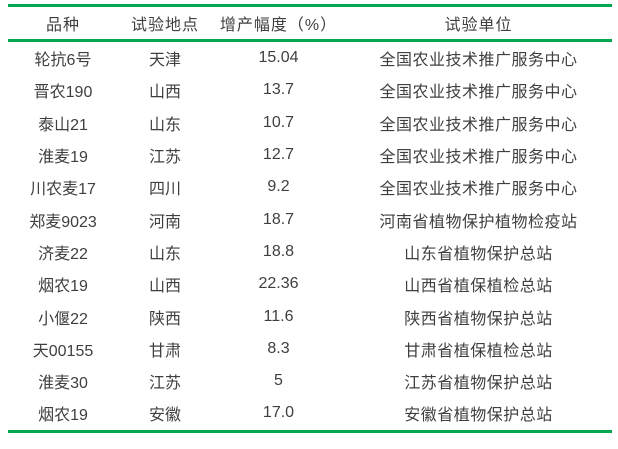  I want to click on variety-cell: 济麦22, so click(63, 254).